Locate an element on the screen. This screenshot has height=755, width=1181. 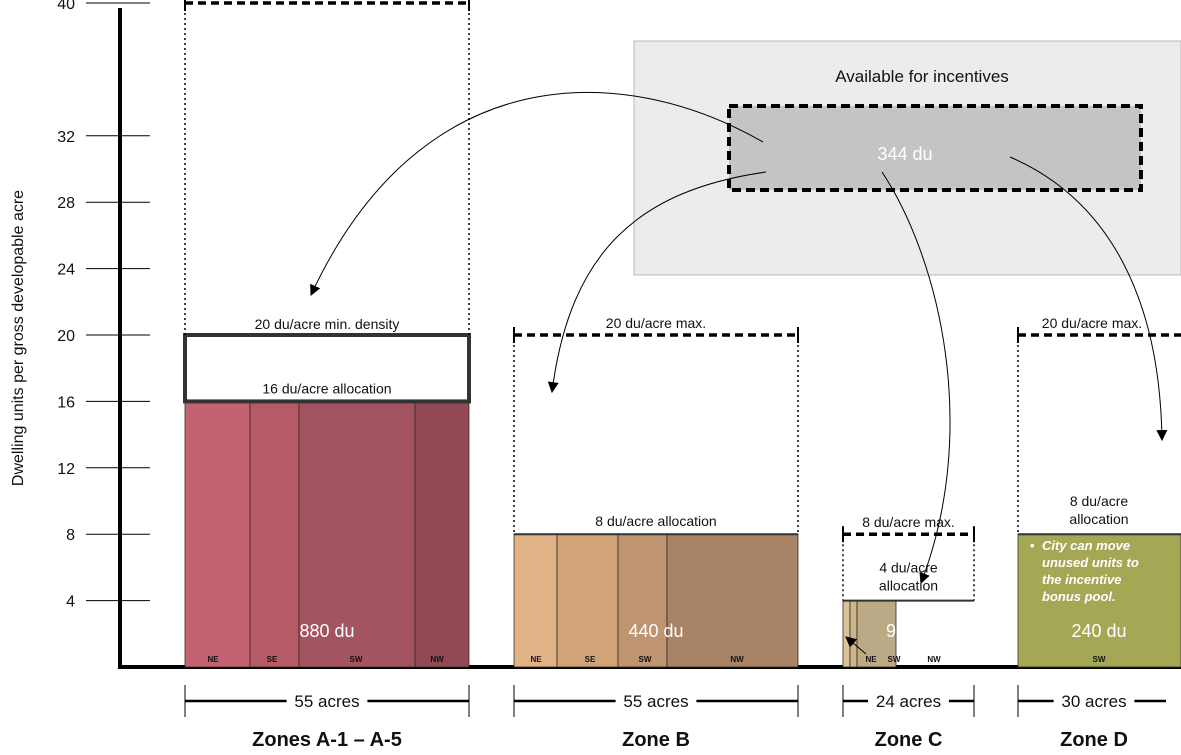
incentive-title: Available for incentives is located at coordinates (922, 76).